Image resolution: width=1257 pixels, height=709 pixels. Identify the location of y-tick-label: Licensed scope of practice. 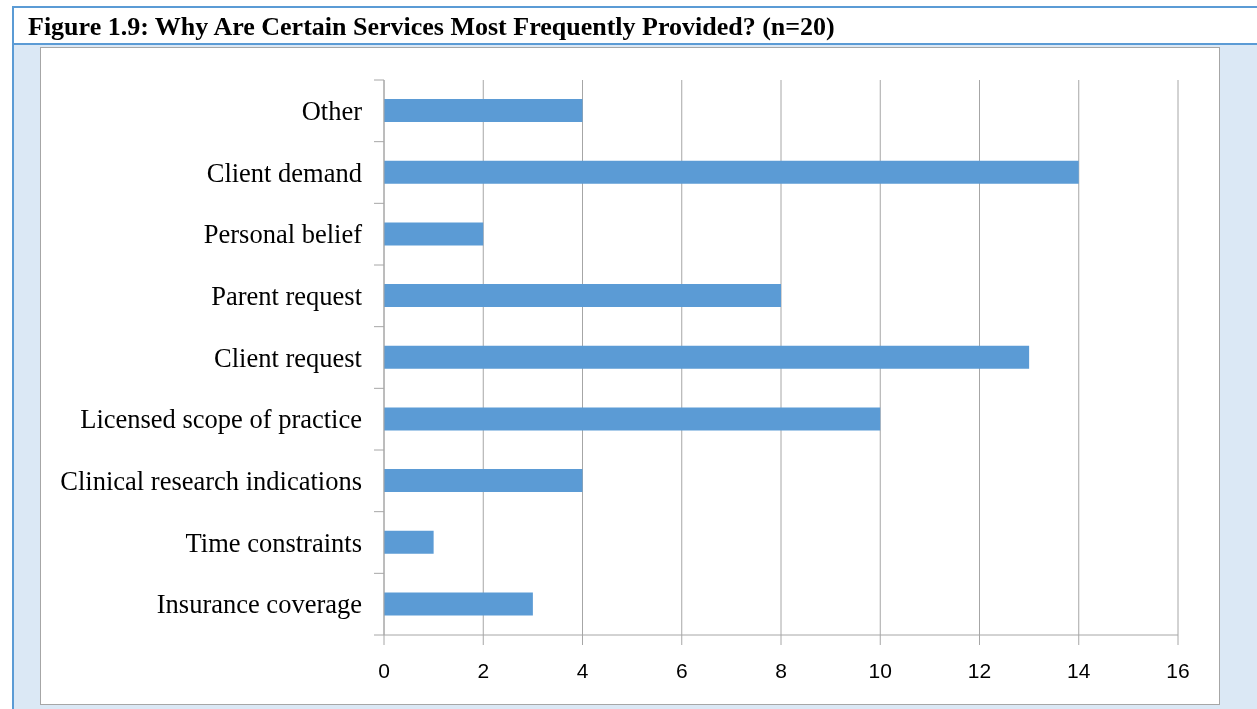
(221, 419).